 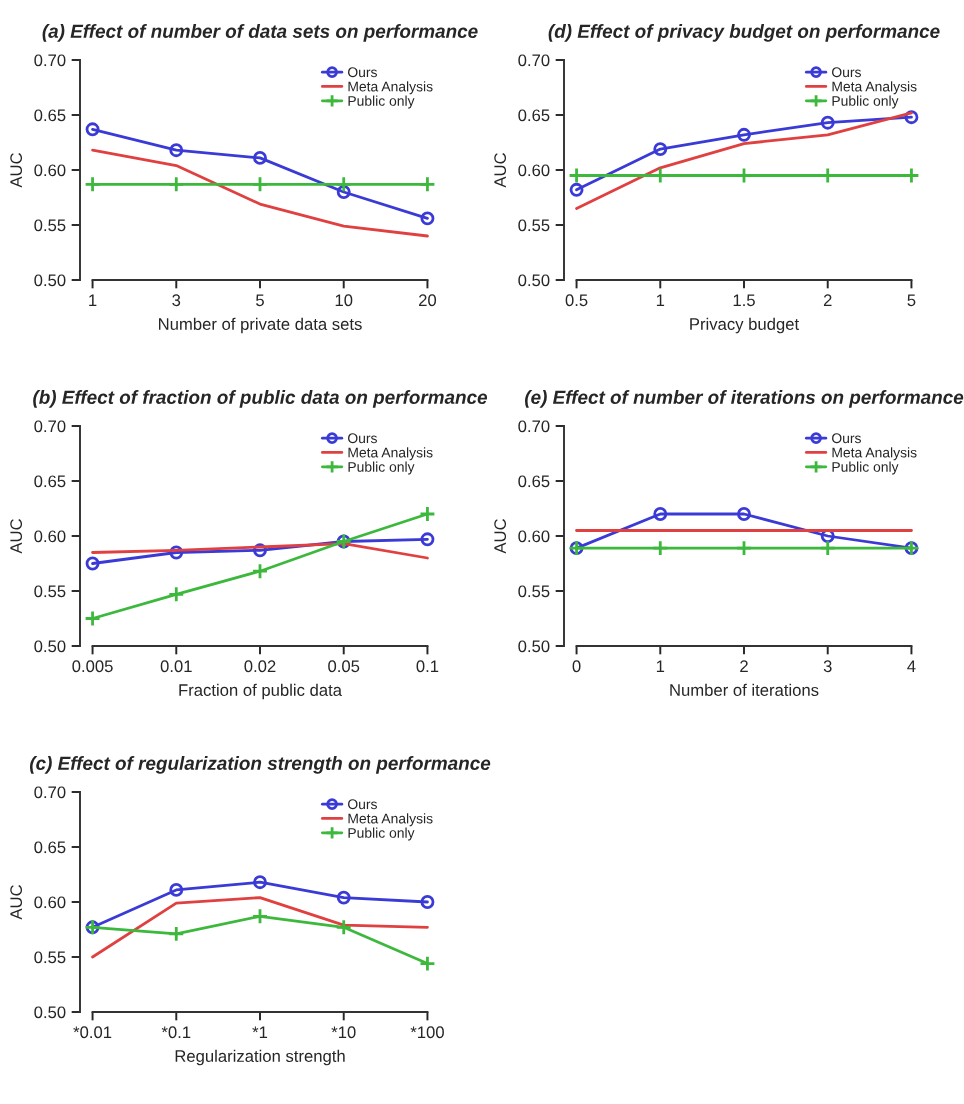 What do you see at coordinates (176, 1032) in the screenshot?
I see `x-tick-label: *0.1` at bounding box center [176, 1032].